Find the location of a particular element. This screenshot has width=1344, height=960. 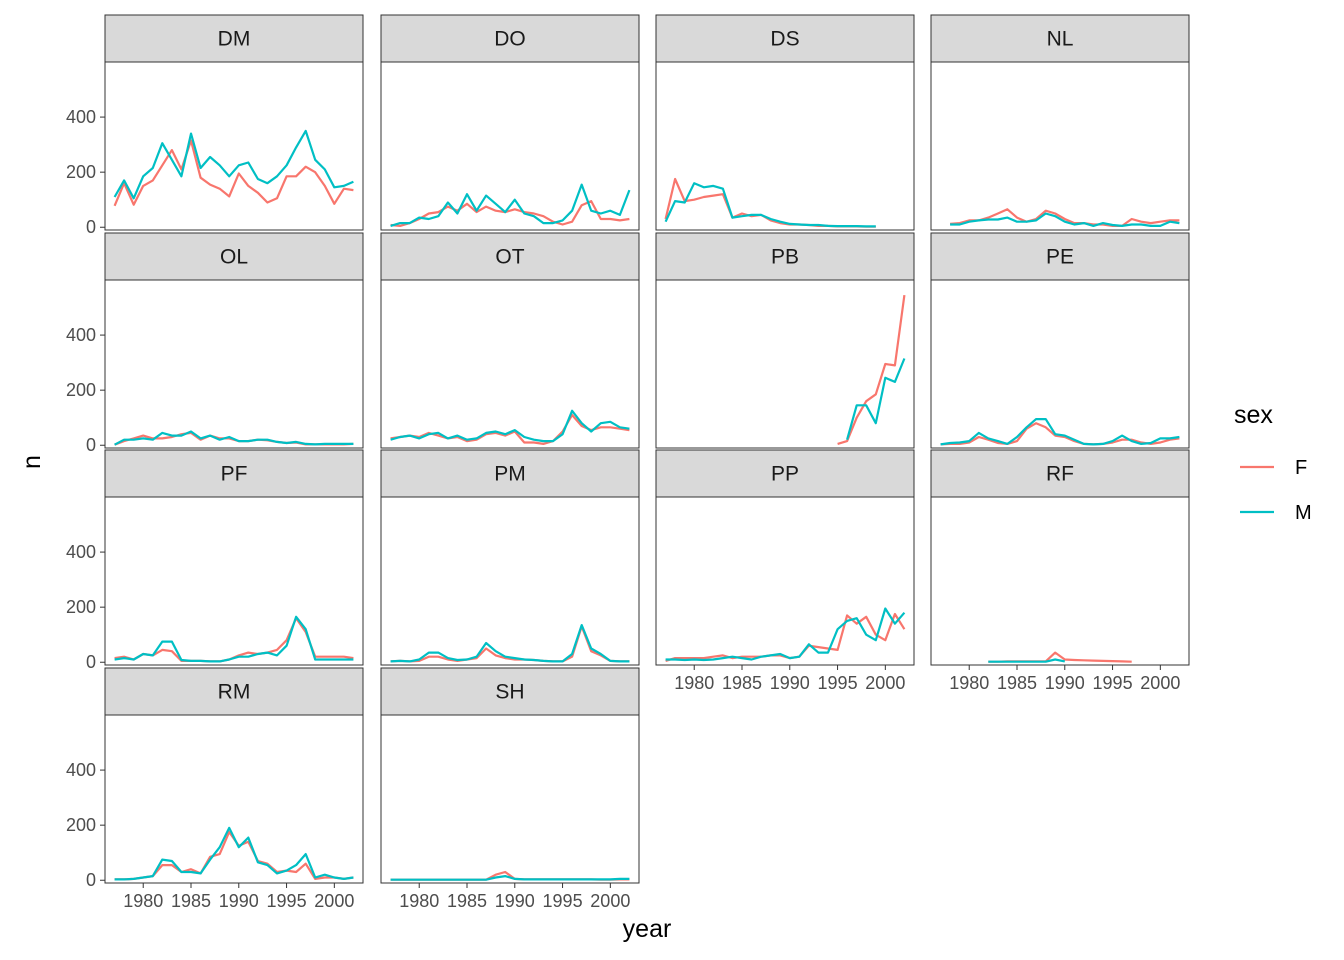

facet-panel-pm: PM is located at coordinates (510, 557).